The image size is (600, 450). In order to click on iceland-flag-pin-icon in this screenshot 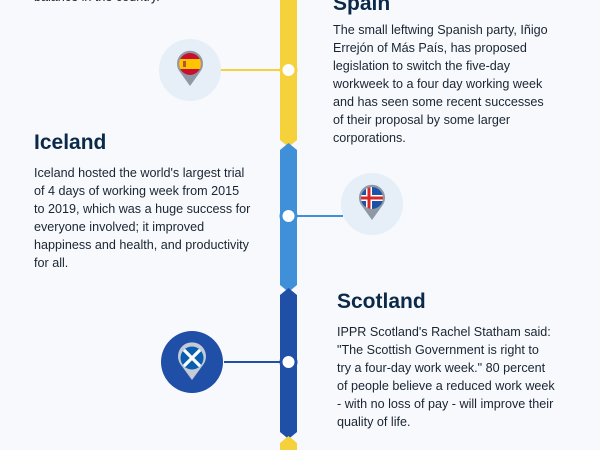, I will do `click(372, 204)`.